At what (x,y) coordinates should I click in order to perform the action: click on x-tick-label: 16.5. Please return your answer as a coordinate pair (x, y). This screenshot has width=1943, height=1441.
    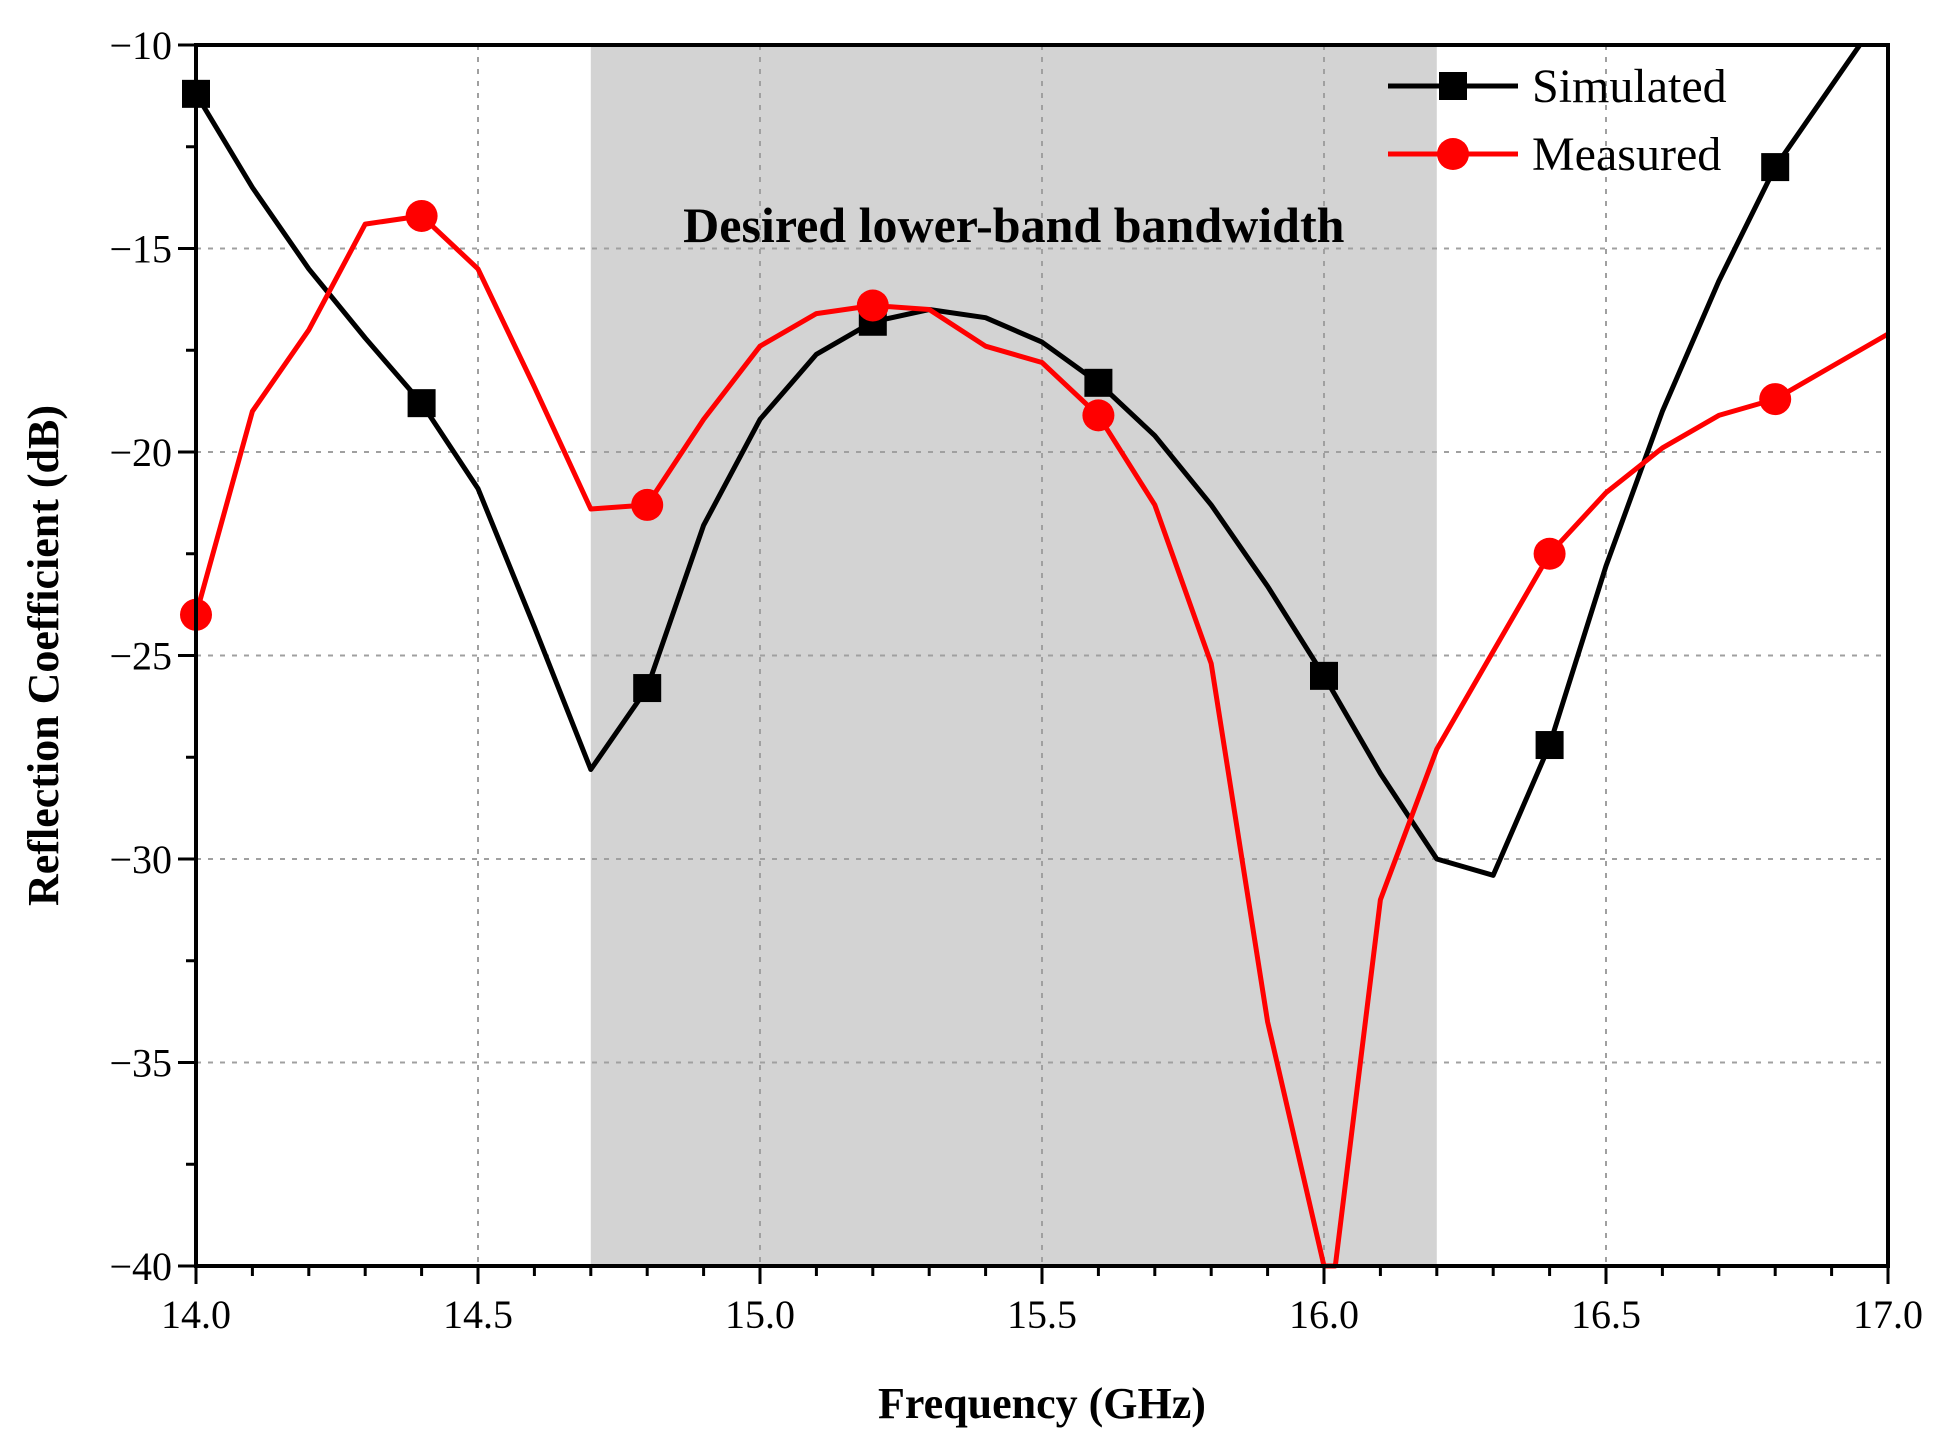
    Looking at the image, I should click on (1606, 1314).